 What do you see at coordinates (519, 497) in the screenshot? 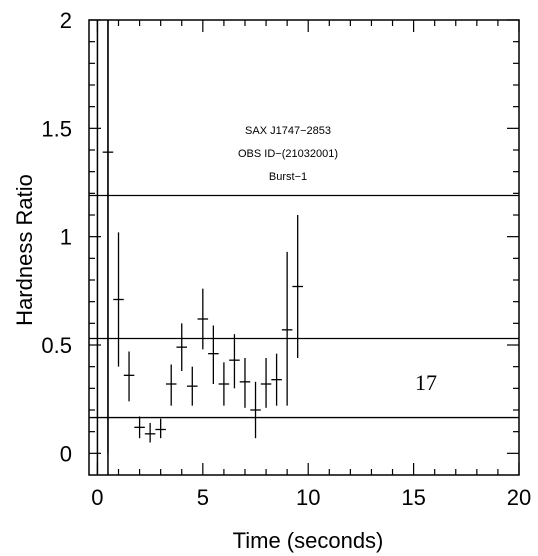
I see `x-tick-label: 20` at bounding box center [519, 497].